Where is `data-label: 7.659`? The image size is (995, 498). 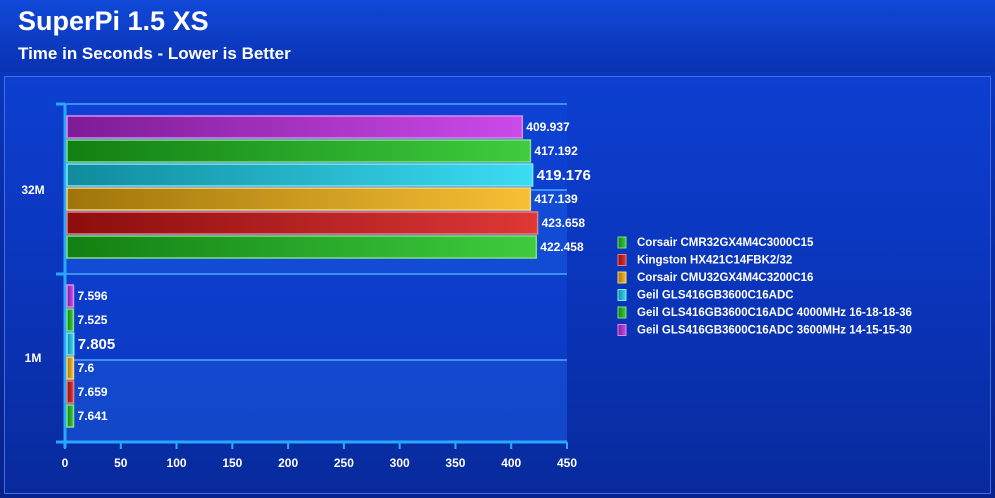 data-label: 7.659 is located at coordinates (93, 392).